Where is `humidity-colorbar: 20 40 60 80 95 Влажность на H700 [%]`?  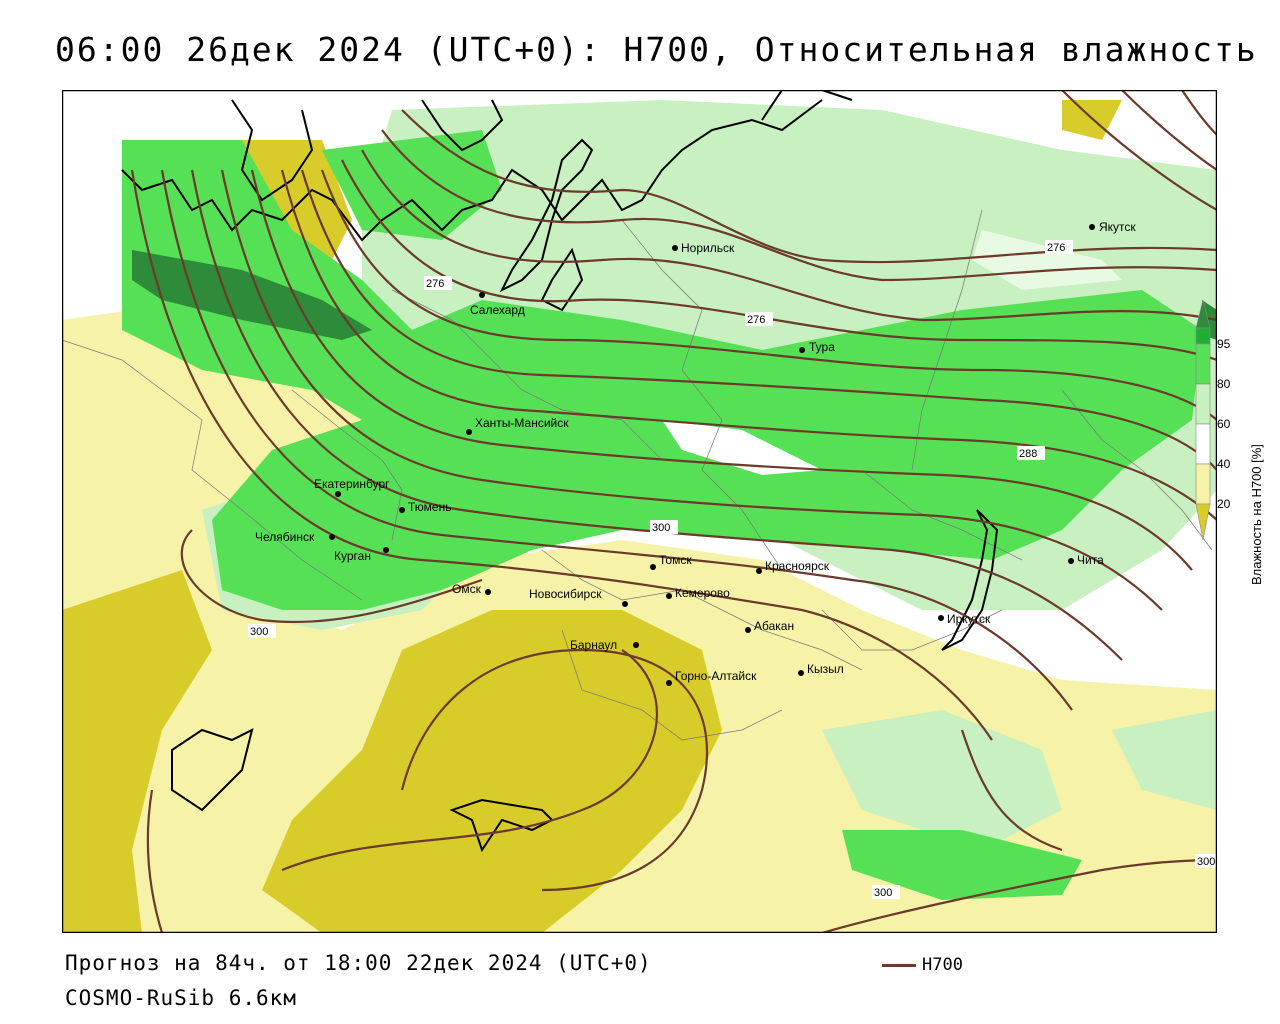 humidity-colorbar: 20 40 60 80 95 Влажность на H700 [%] is located at coordinates (1229, 442).